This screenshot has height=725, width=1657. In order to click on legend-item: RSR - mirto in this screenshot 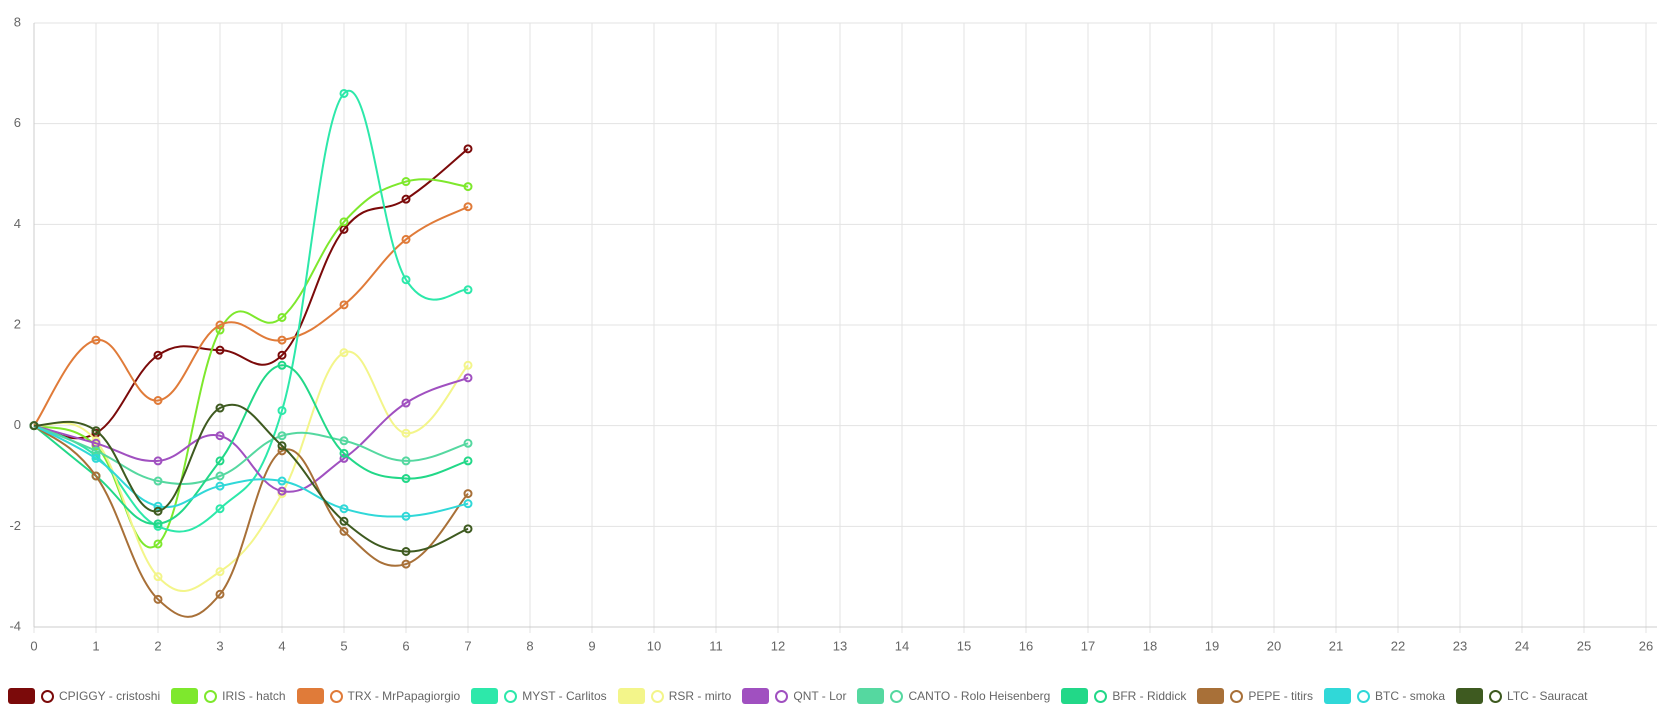, I will do `click(674, 696)`.